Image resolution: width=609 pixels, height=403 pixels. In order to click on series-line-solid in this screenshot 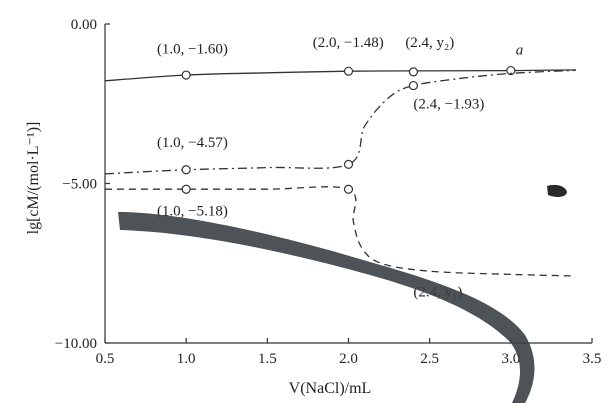, I will do `click(340, 75)`.